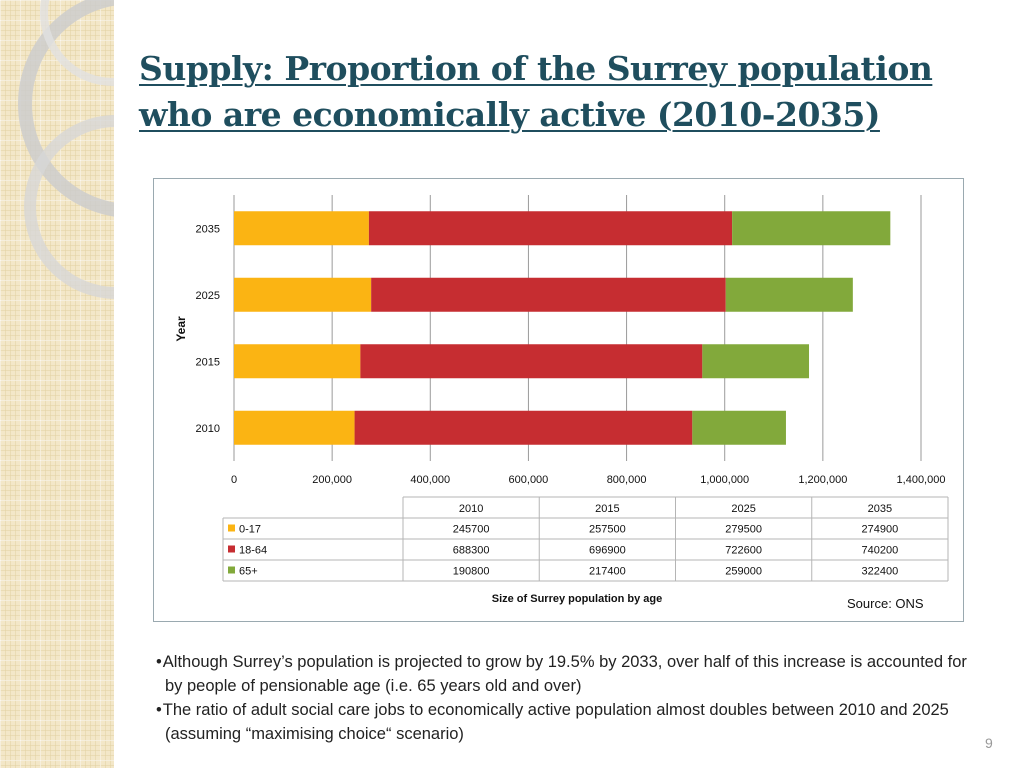  Describe the element at coordinates (332, 480) in the screenshot. I see `x-tick-label: 200,000` at that location.